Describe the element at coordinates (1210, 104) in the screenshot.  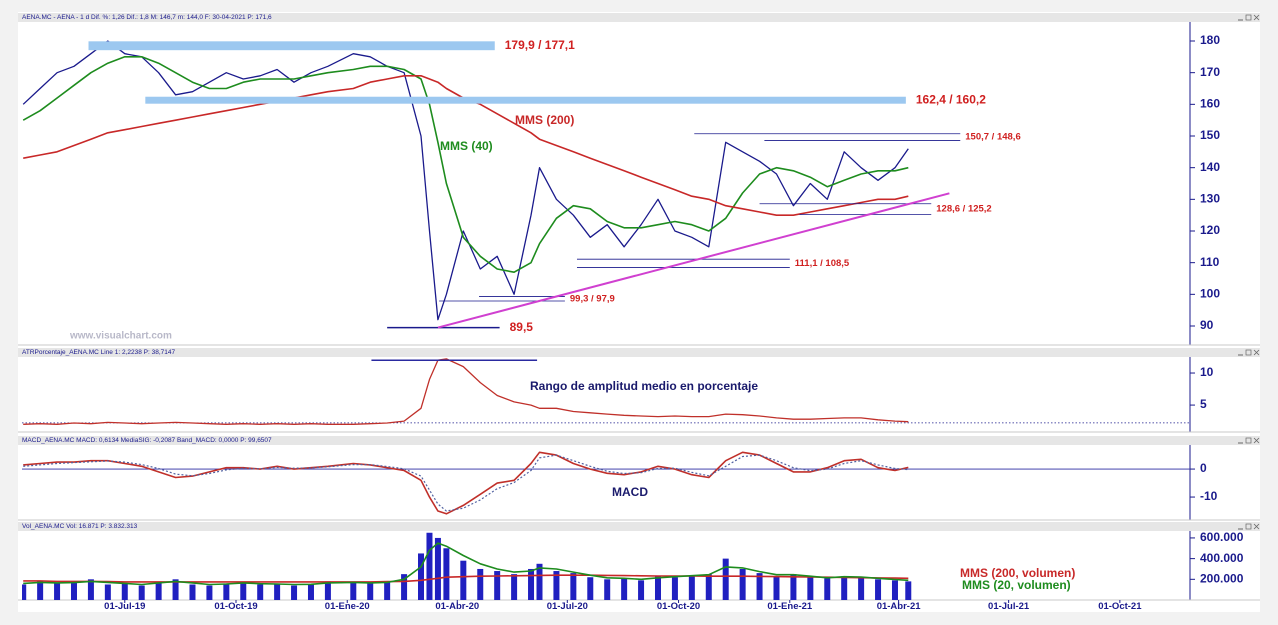
I see `y-tick-label: 160` at that location.